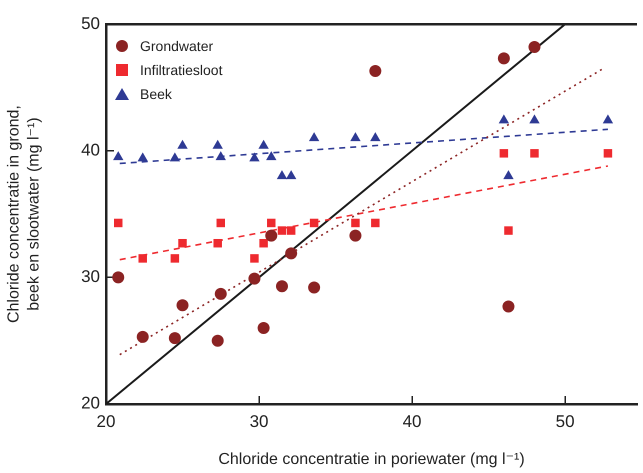  I want to click on text: beek en slootwater (mg l⁻¹), so click(33, 214).